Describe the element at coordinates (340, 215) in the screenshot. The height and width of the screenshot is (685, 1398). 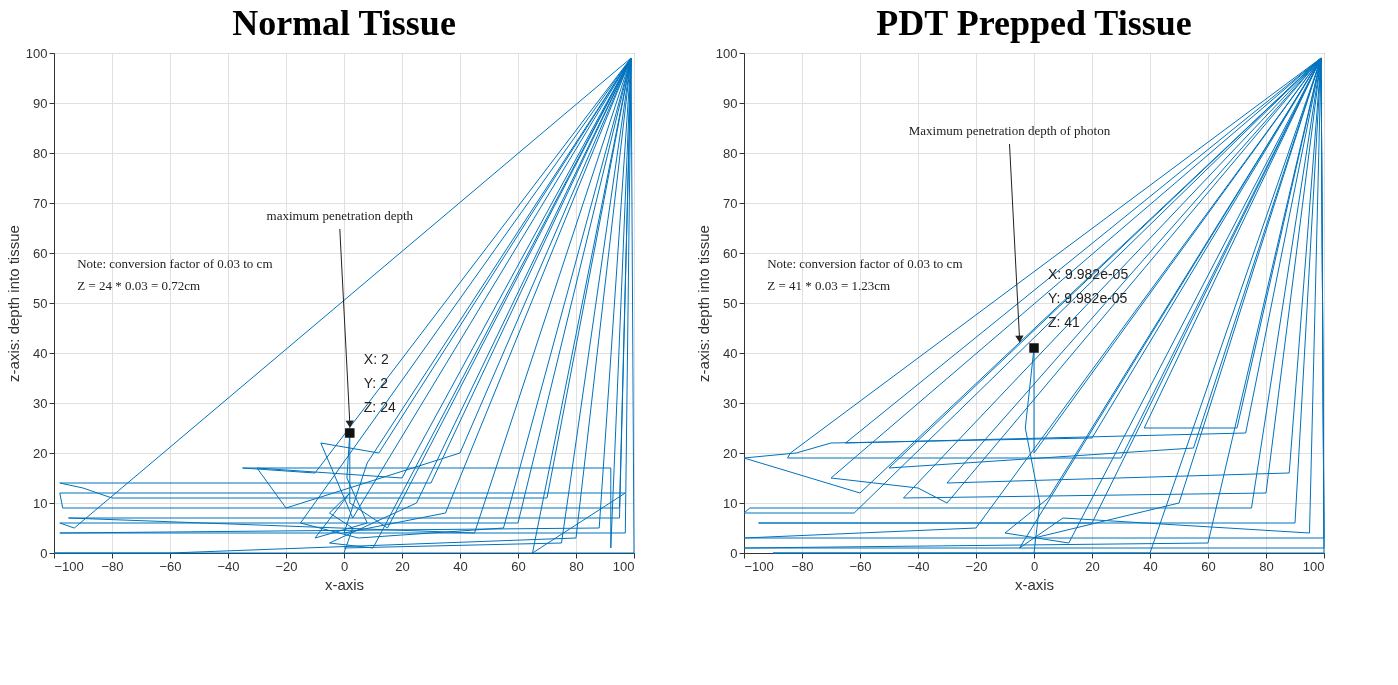
I see `annotation: maximum penetration depth` at that location.